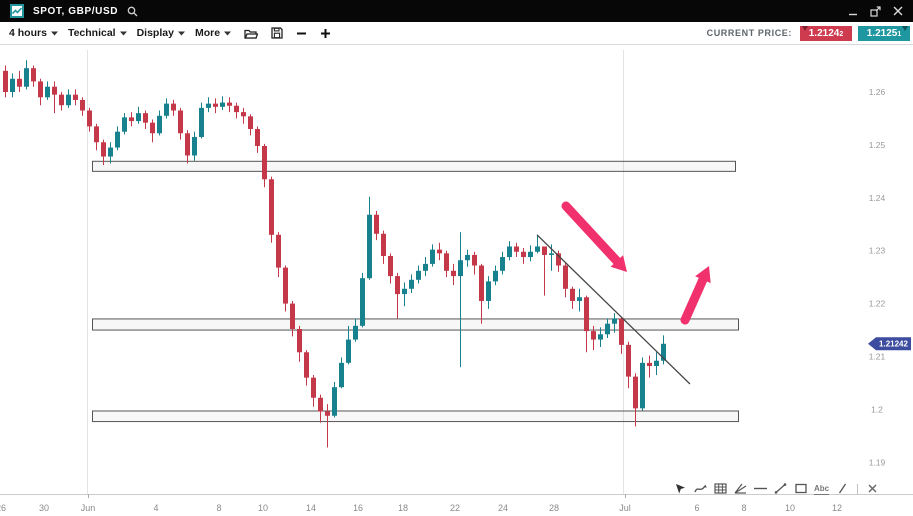 The width and height of the screenshot is (913, 516). What do you see at coordinates (161, 33) in the screenshot?
I see `display-menu: Display` at bounding box center [161, 33].